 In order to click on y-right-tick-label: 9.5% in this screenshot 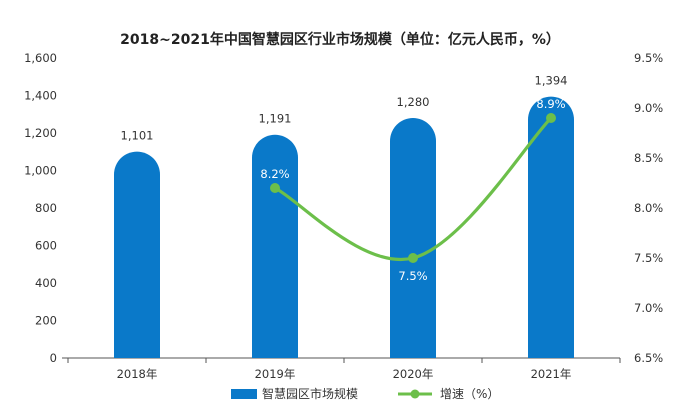, I will do `click(648, 58)`.